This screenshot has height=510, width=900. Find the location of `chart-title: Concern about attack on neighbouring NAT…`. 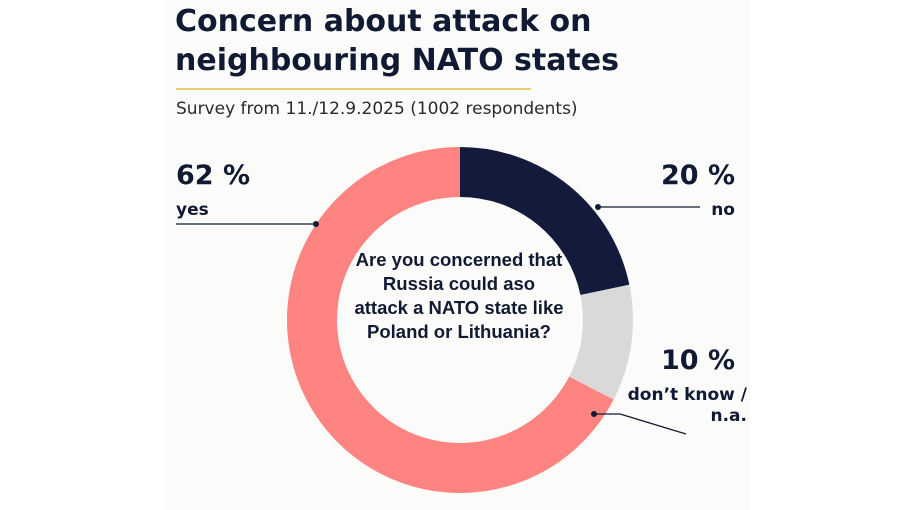

chart-title: Concern about attack on neighbouring NAT… is located at coordinates (397, 41).